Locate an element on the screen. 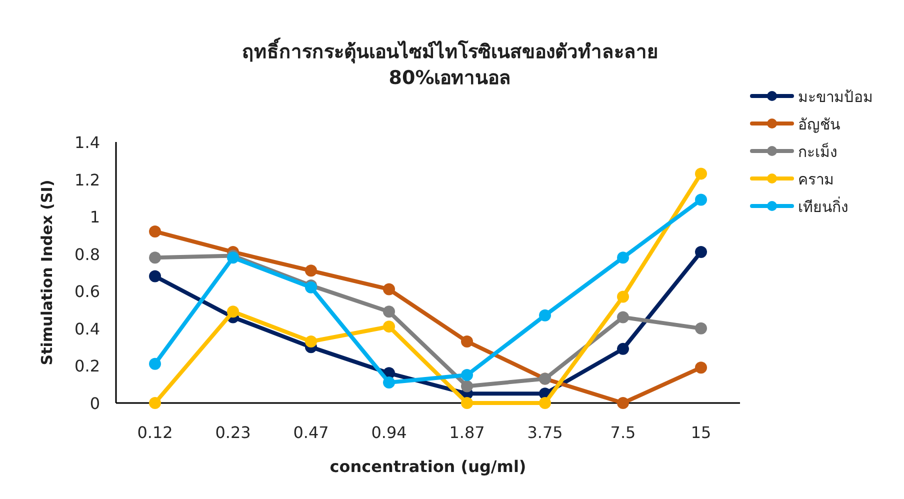 This screenshot has height=499, width=904. y-axis-title: Stimulation Index (SI) is located at coordinates (47, 273).